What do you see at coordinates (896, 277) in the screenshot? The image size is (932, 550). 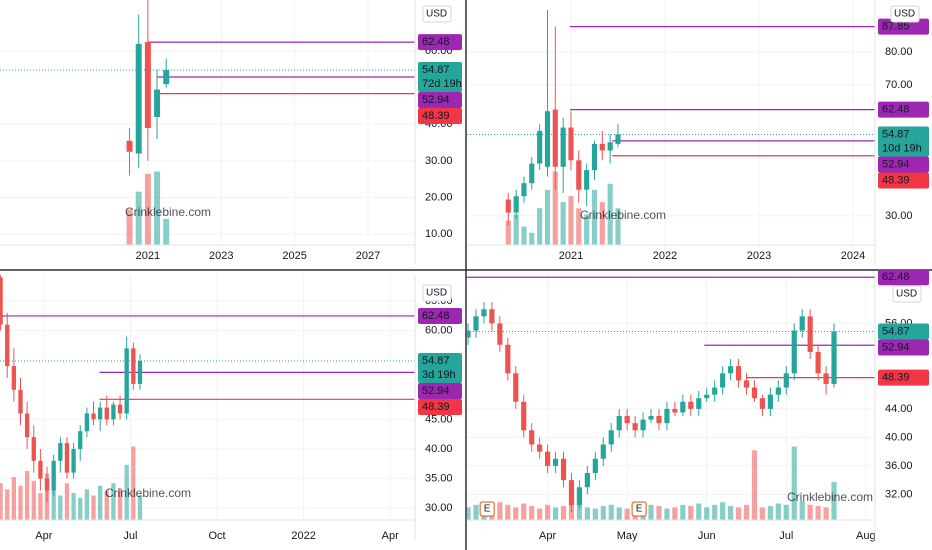 I see `price-label: 62.48` at bounding box center [896, 277].